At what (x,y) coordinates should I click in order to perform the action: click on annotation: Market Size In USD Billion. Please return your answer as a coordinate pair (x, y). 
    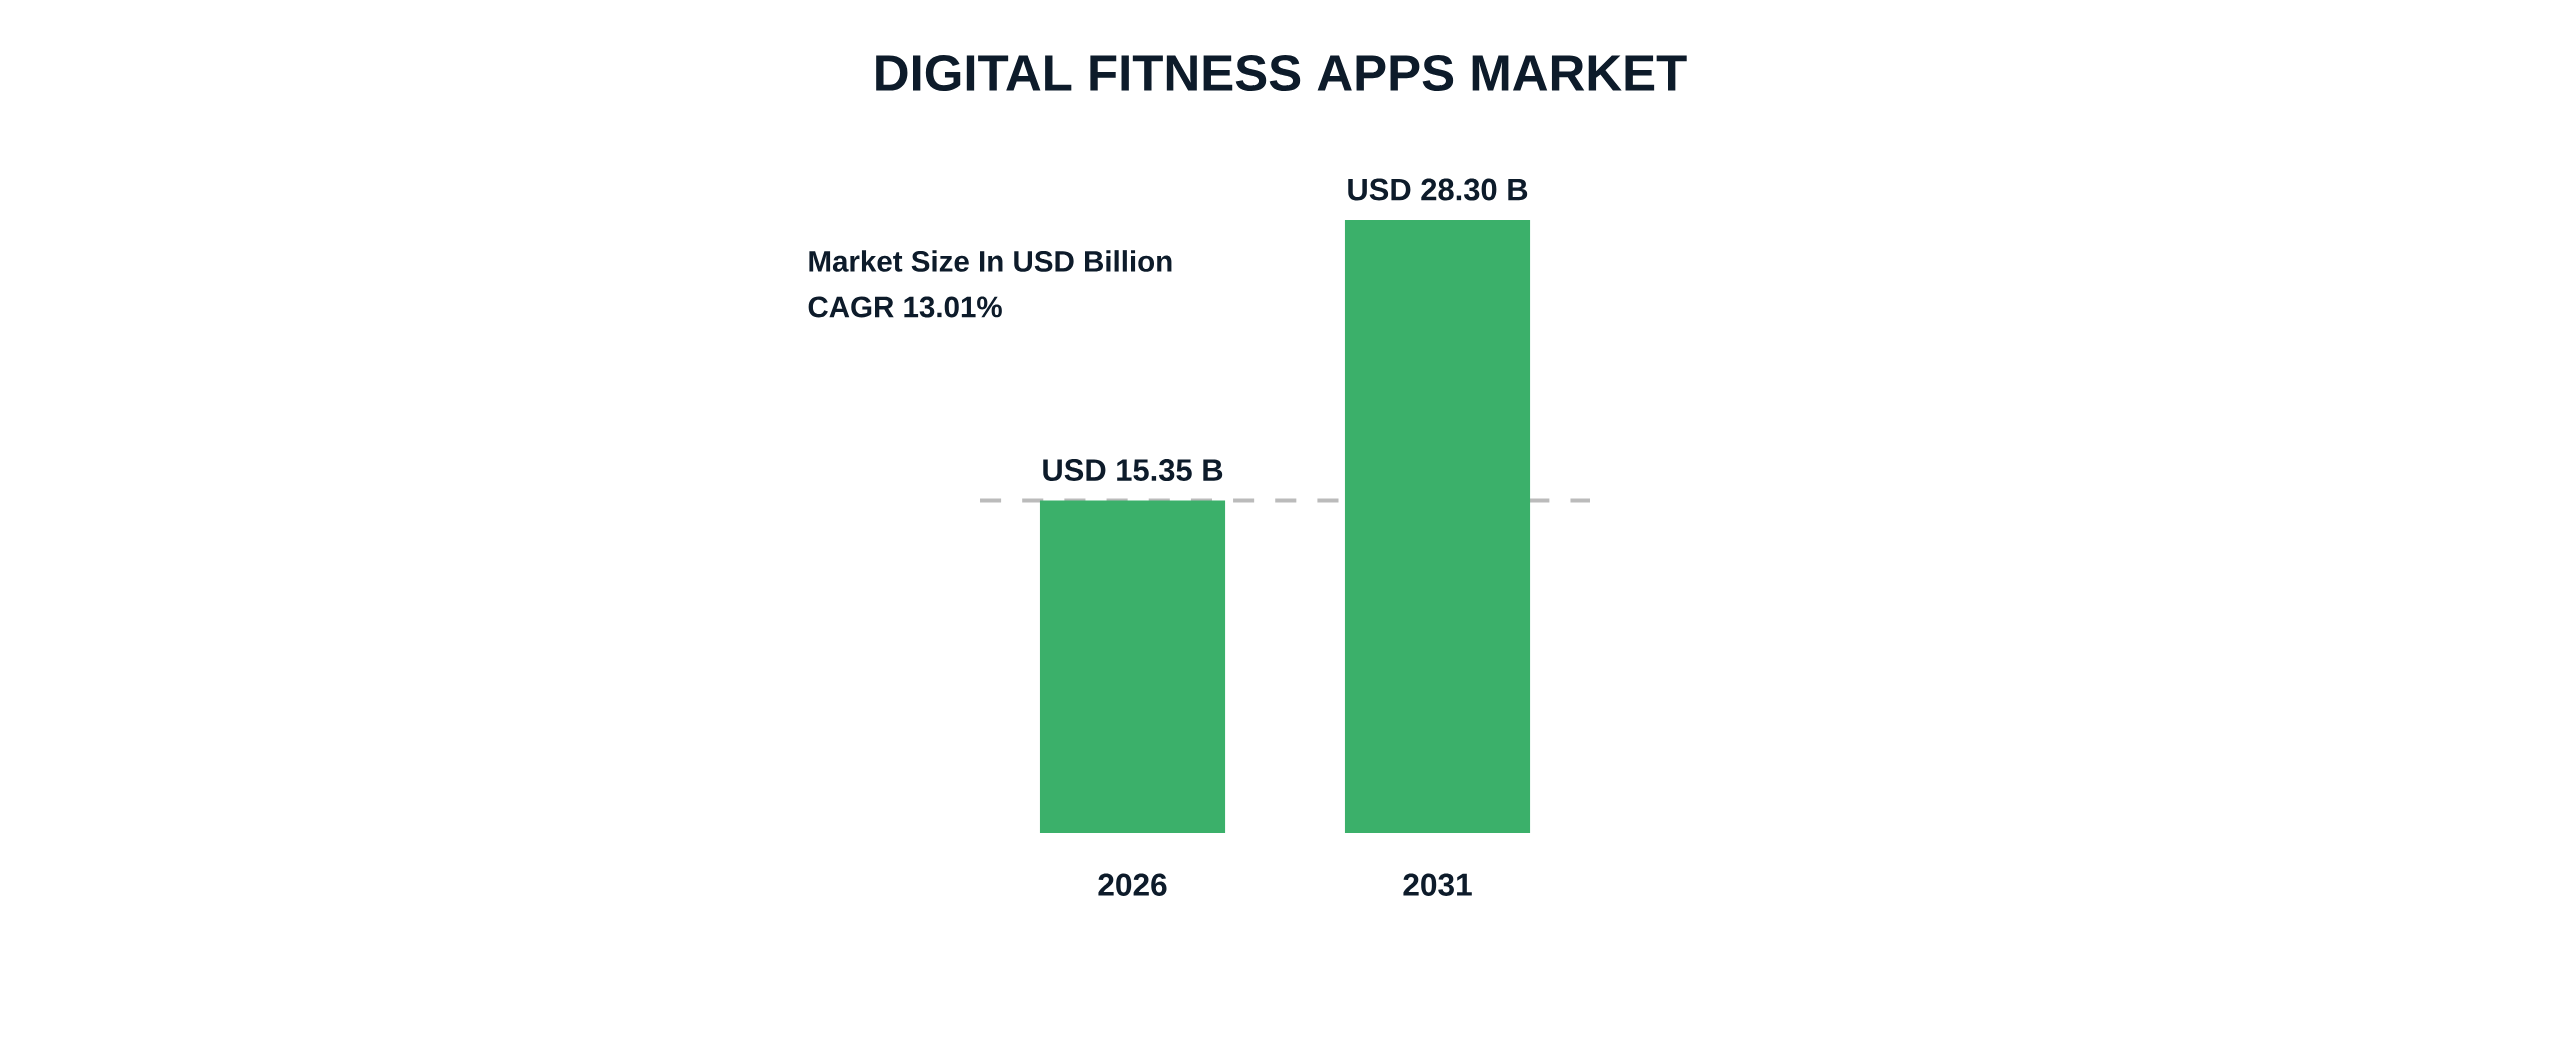
    Looking at the image, I should click on (990, 261).